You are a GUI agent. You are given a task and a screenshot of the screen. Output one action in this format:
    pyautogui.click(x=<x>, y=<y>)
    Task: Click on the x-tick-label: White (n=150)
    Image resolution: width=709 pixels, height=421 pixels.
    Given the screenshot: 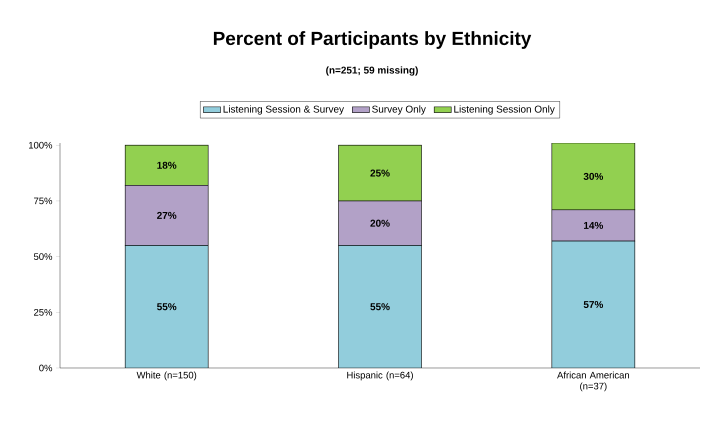 What is the action you would take?
    pyautogui.click(x=166, y=376)
    